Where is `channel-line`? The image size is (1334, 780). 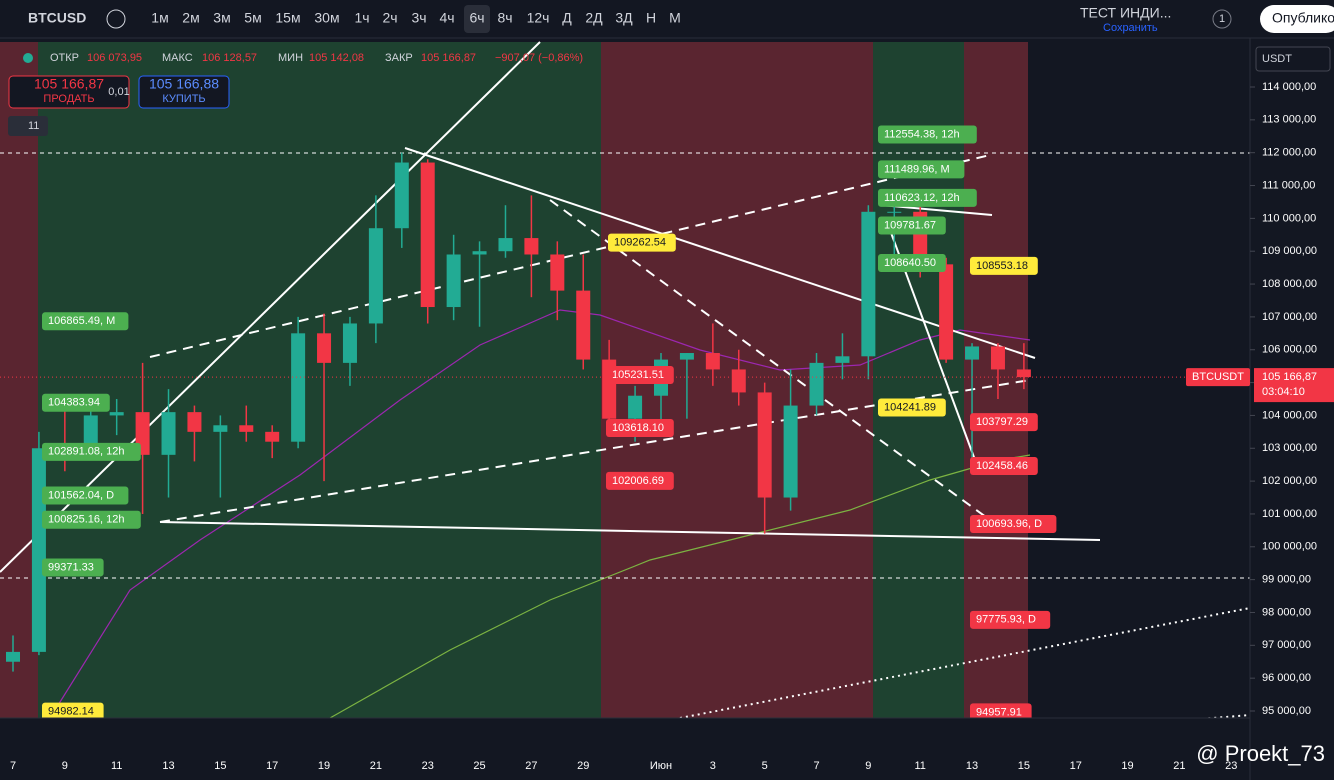
channel-line is located at coordinates (770, 360).